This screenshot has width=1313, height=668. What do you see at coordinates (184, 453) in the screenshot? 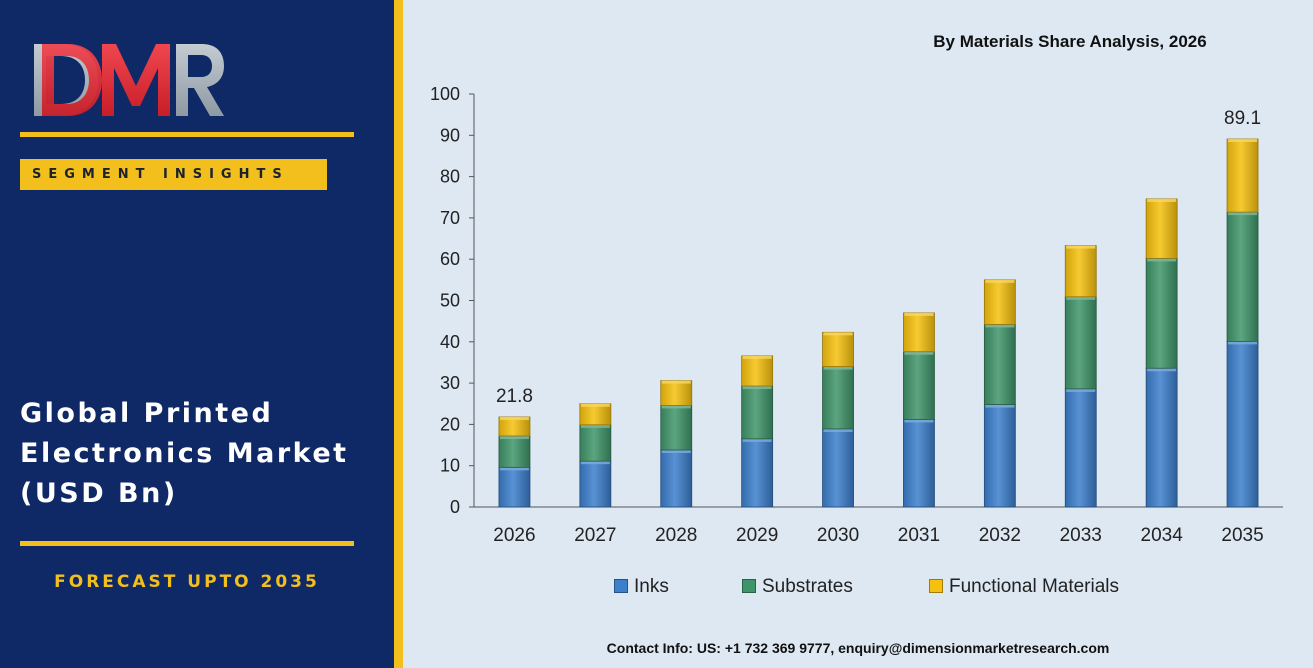
I see `market-title-line: Electronics Market` at bounding box center [184, 453].